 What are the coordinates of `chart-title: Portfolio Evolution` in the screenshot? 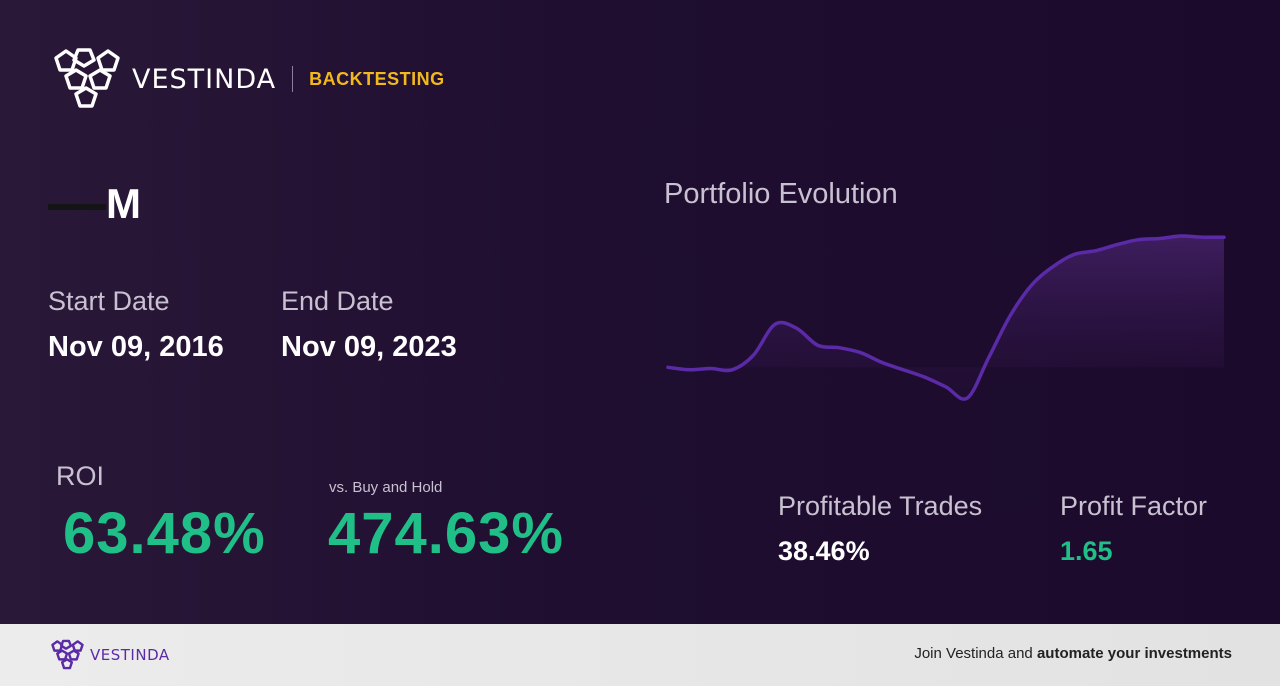 It's located at (781, 194).